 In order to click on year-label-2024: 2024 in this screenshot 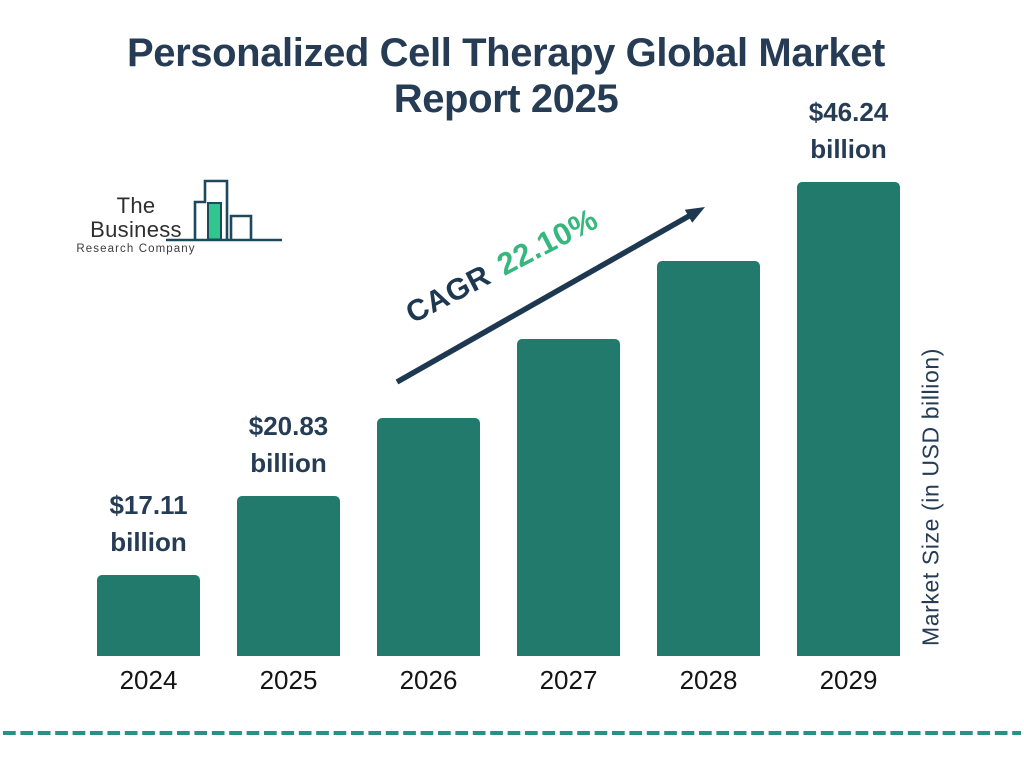, I will do `click(148, 680)`.